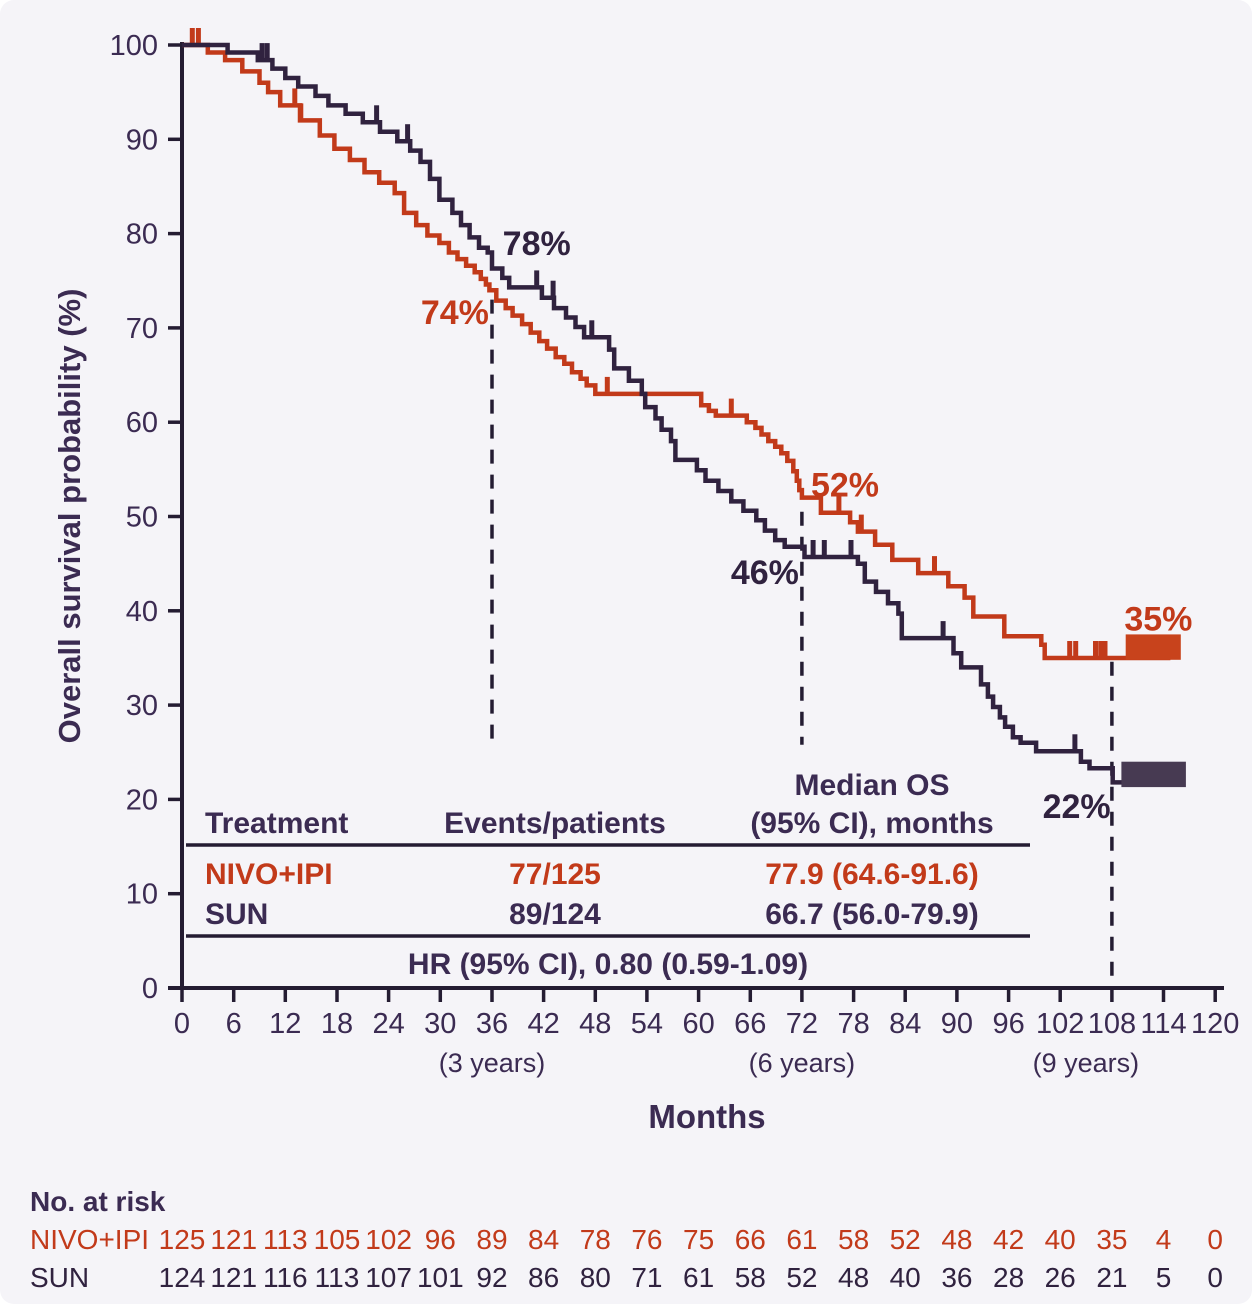  I want to click on survival-annotation: 74%, so click(455, 313).